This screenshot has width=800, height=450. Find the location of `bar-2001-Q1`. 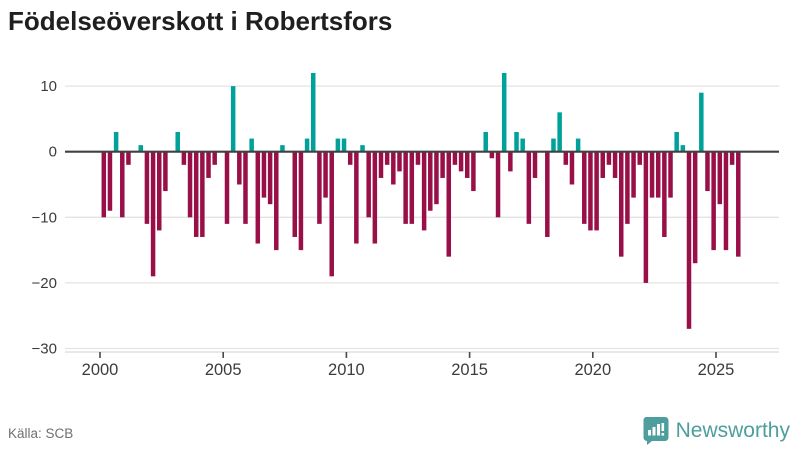

bar-2001-Q1 is located at coordinates (128, 158).